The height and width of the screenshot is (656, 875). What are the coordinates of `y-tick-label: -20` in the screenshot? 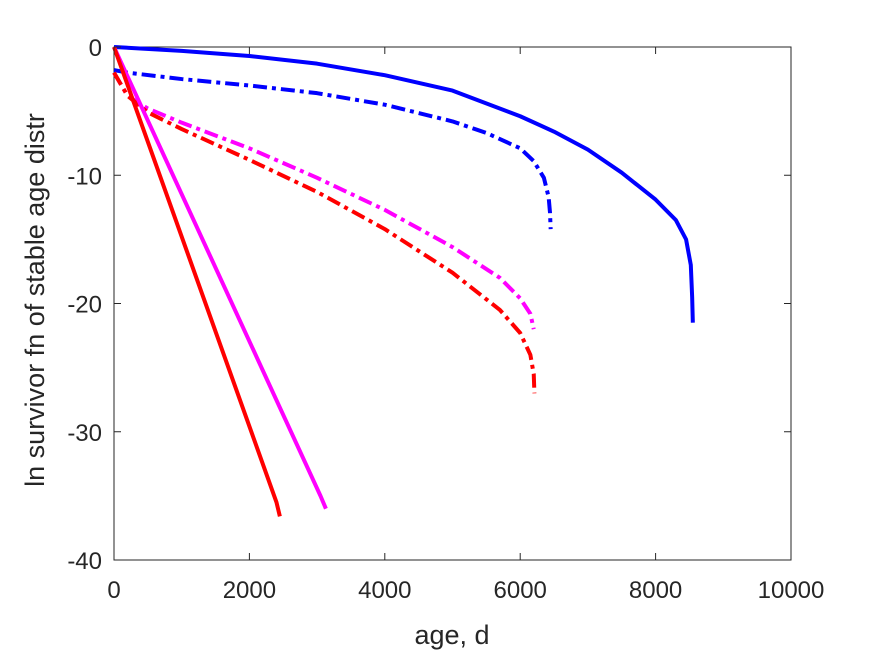 It's located at (84, 305).